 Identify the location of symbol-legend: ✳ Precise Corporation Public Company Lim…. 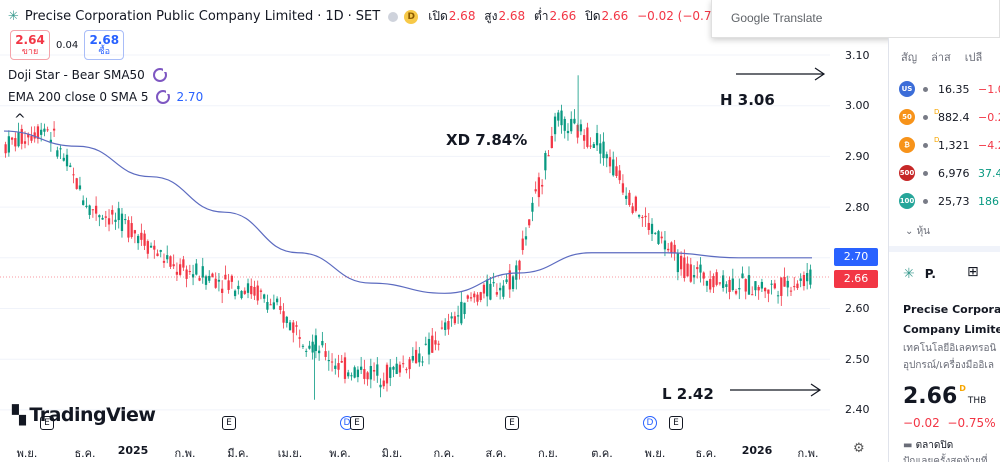
(374, 16).